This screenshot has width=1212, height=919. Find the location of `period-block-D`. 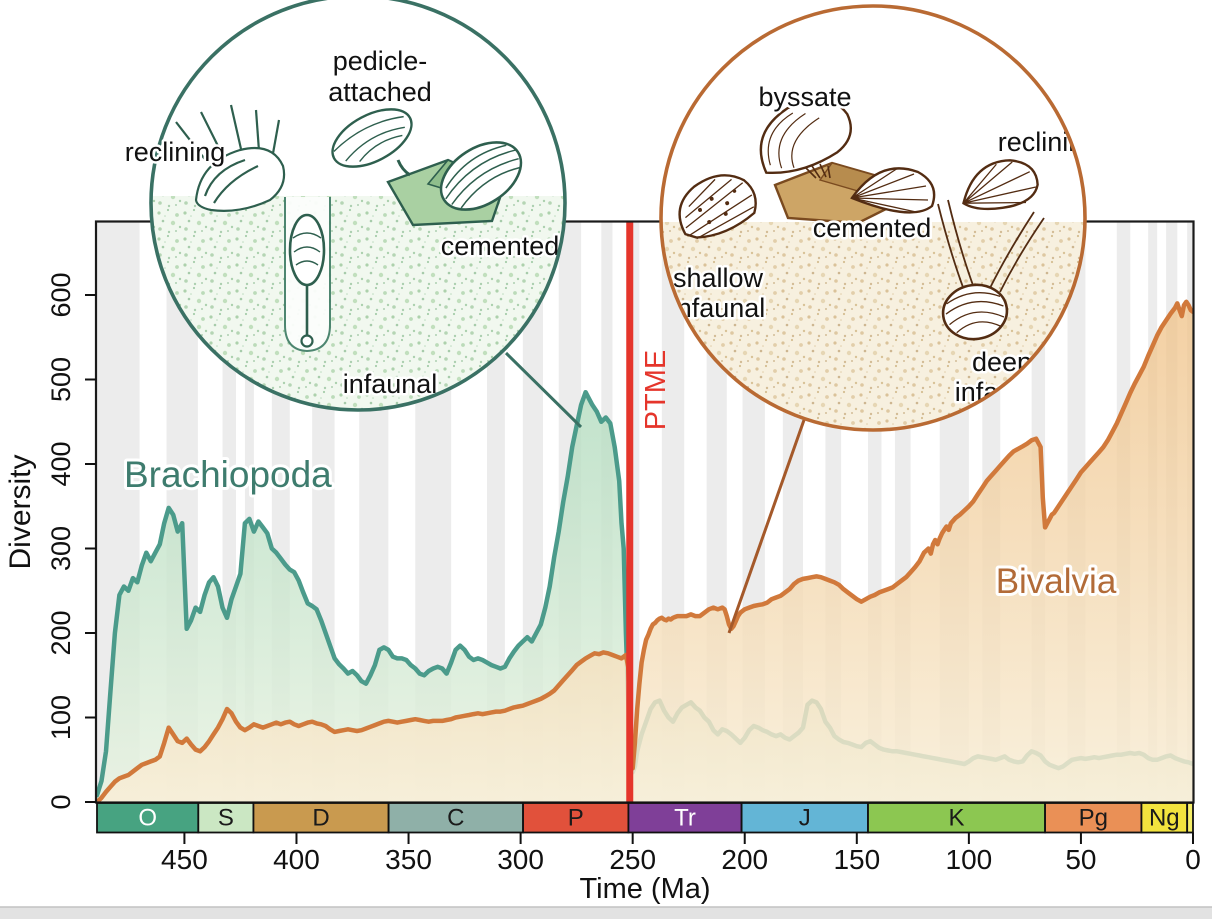

period-block-D is located at coordinates (321, 818).